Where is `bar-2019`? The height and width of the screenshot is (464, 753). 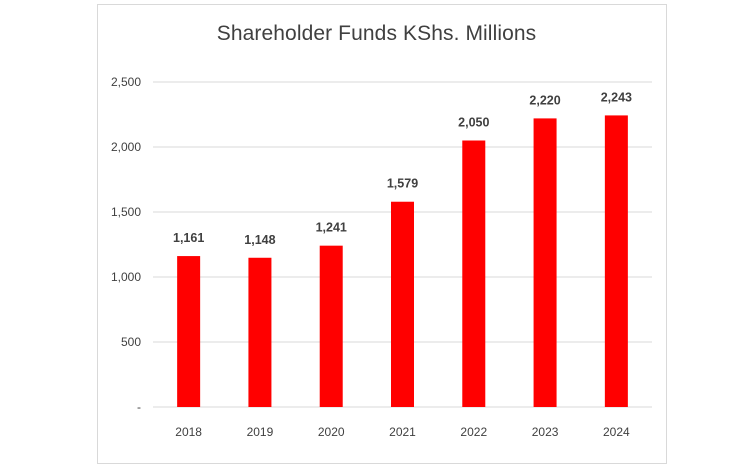
bar-2019 is located at coordinates (260, 332).